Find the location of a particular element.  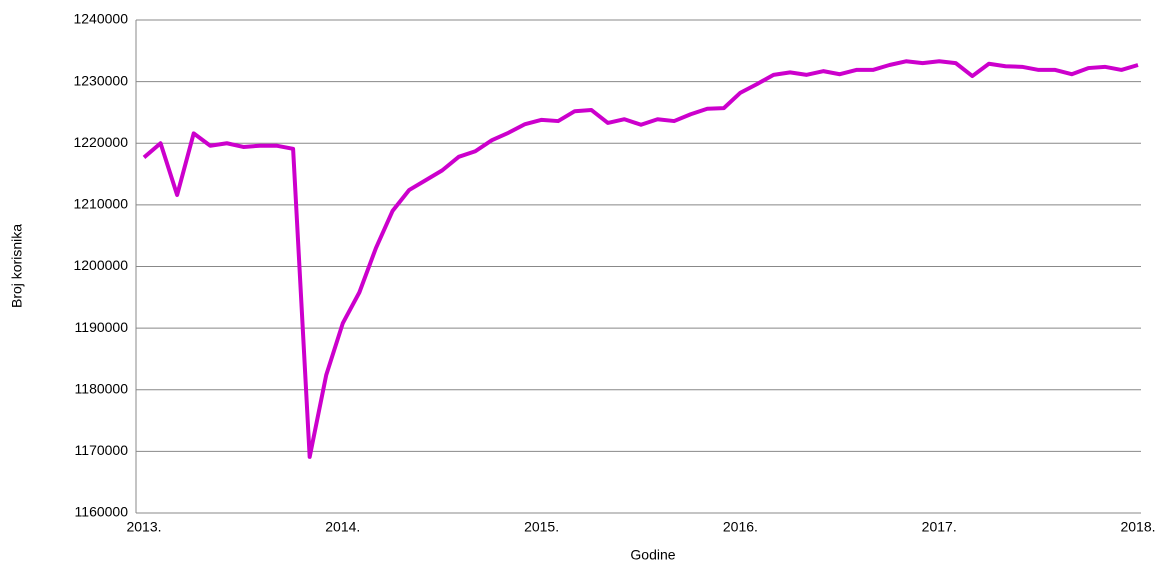

y-tick-label: 1160000 is located at coordinates (102, 512).